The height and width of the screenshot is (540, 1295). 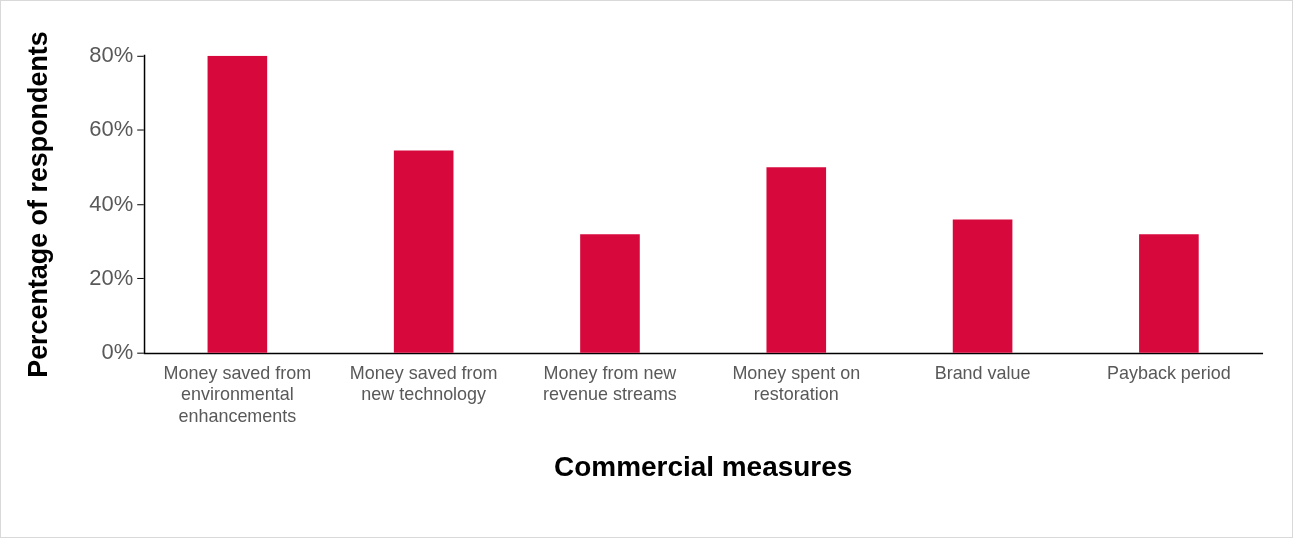 I want to click on x-tick-label: Brand value, so click(x=982, y=372).